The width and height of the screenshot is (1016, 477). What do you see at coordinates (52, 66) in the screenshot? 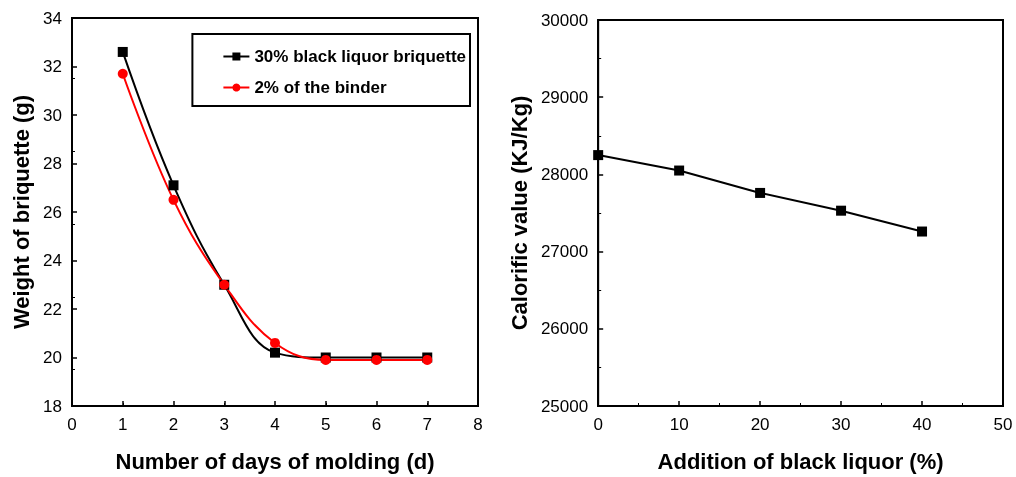
I see `y-tick-label: 32` at bounding box center [52, 66].